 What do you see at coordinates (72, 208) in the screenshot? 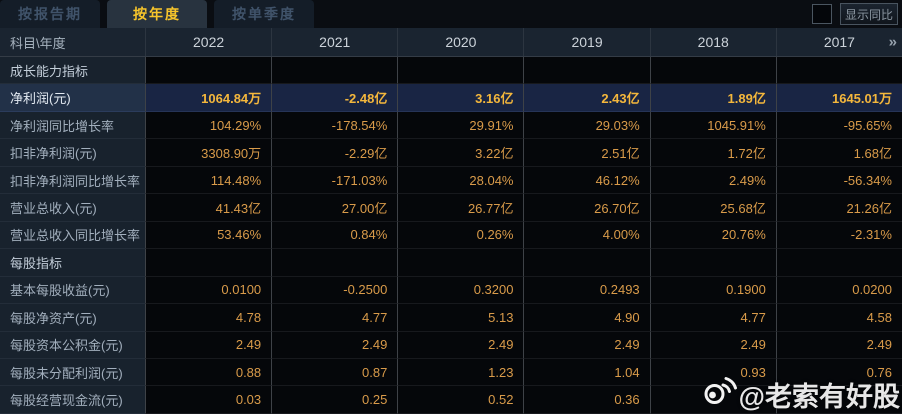
I see `row-label: 营业总收入(元)` at bounding box center [72, 208].